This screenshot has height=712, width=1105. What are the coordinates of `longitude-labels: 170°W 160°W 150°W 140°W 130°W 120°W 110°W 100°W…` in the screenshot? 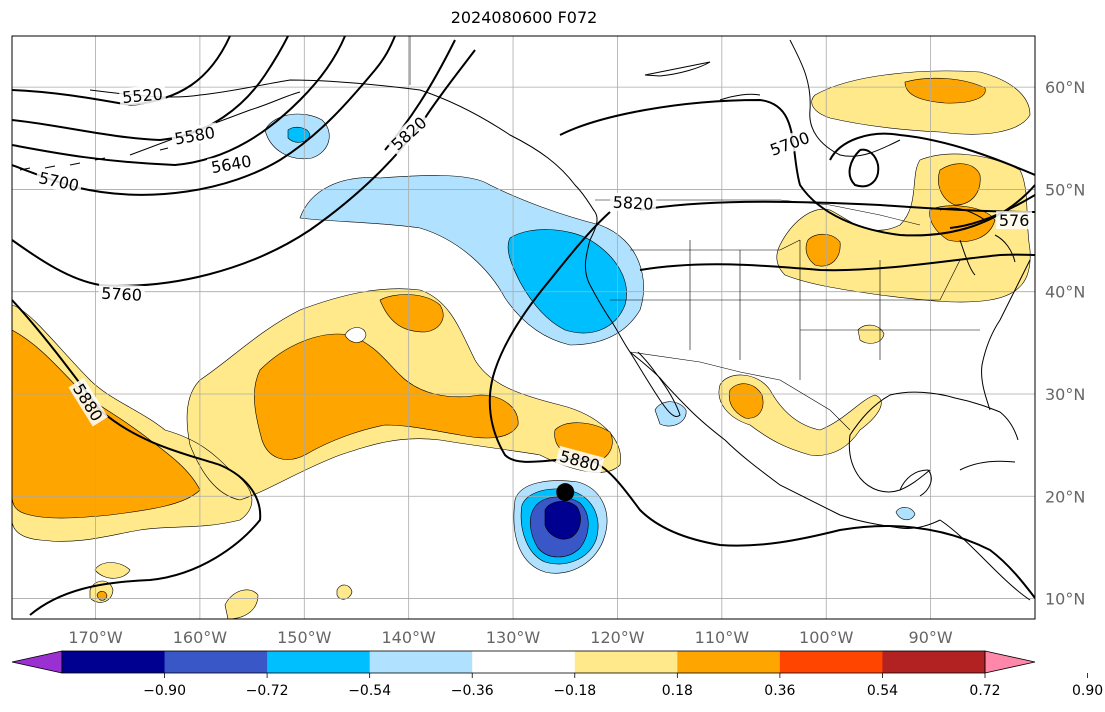 It's located at (510, 637).